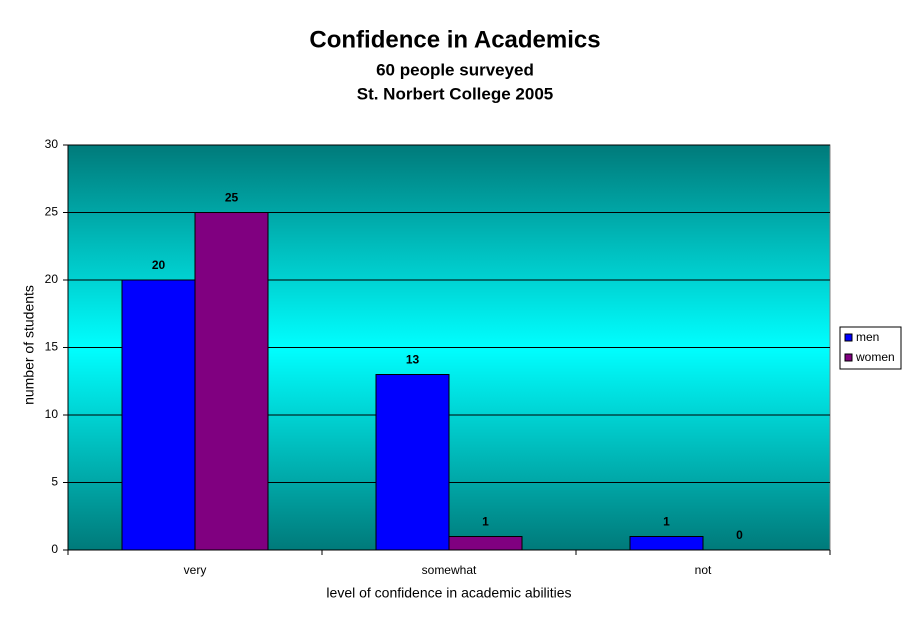 The width and height of the screenshot is (911, 623). I want to click on value-label: 0, so click(739, 535).